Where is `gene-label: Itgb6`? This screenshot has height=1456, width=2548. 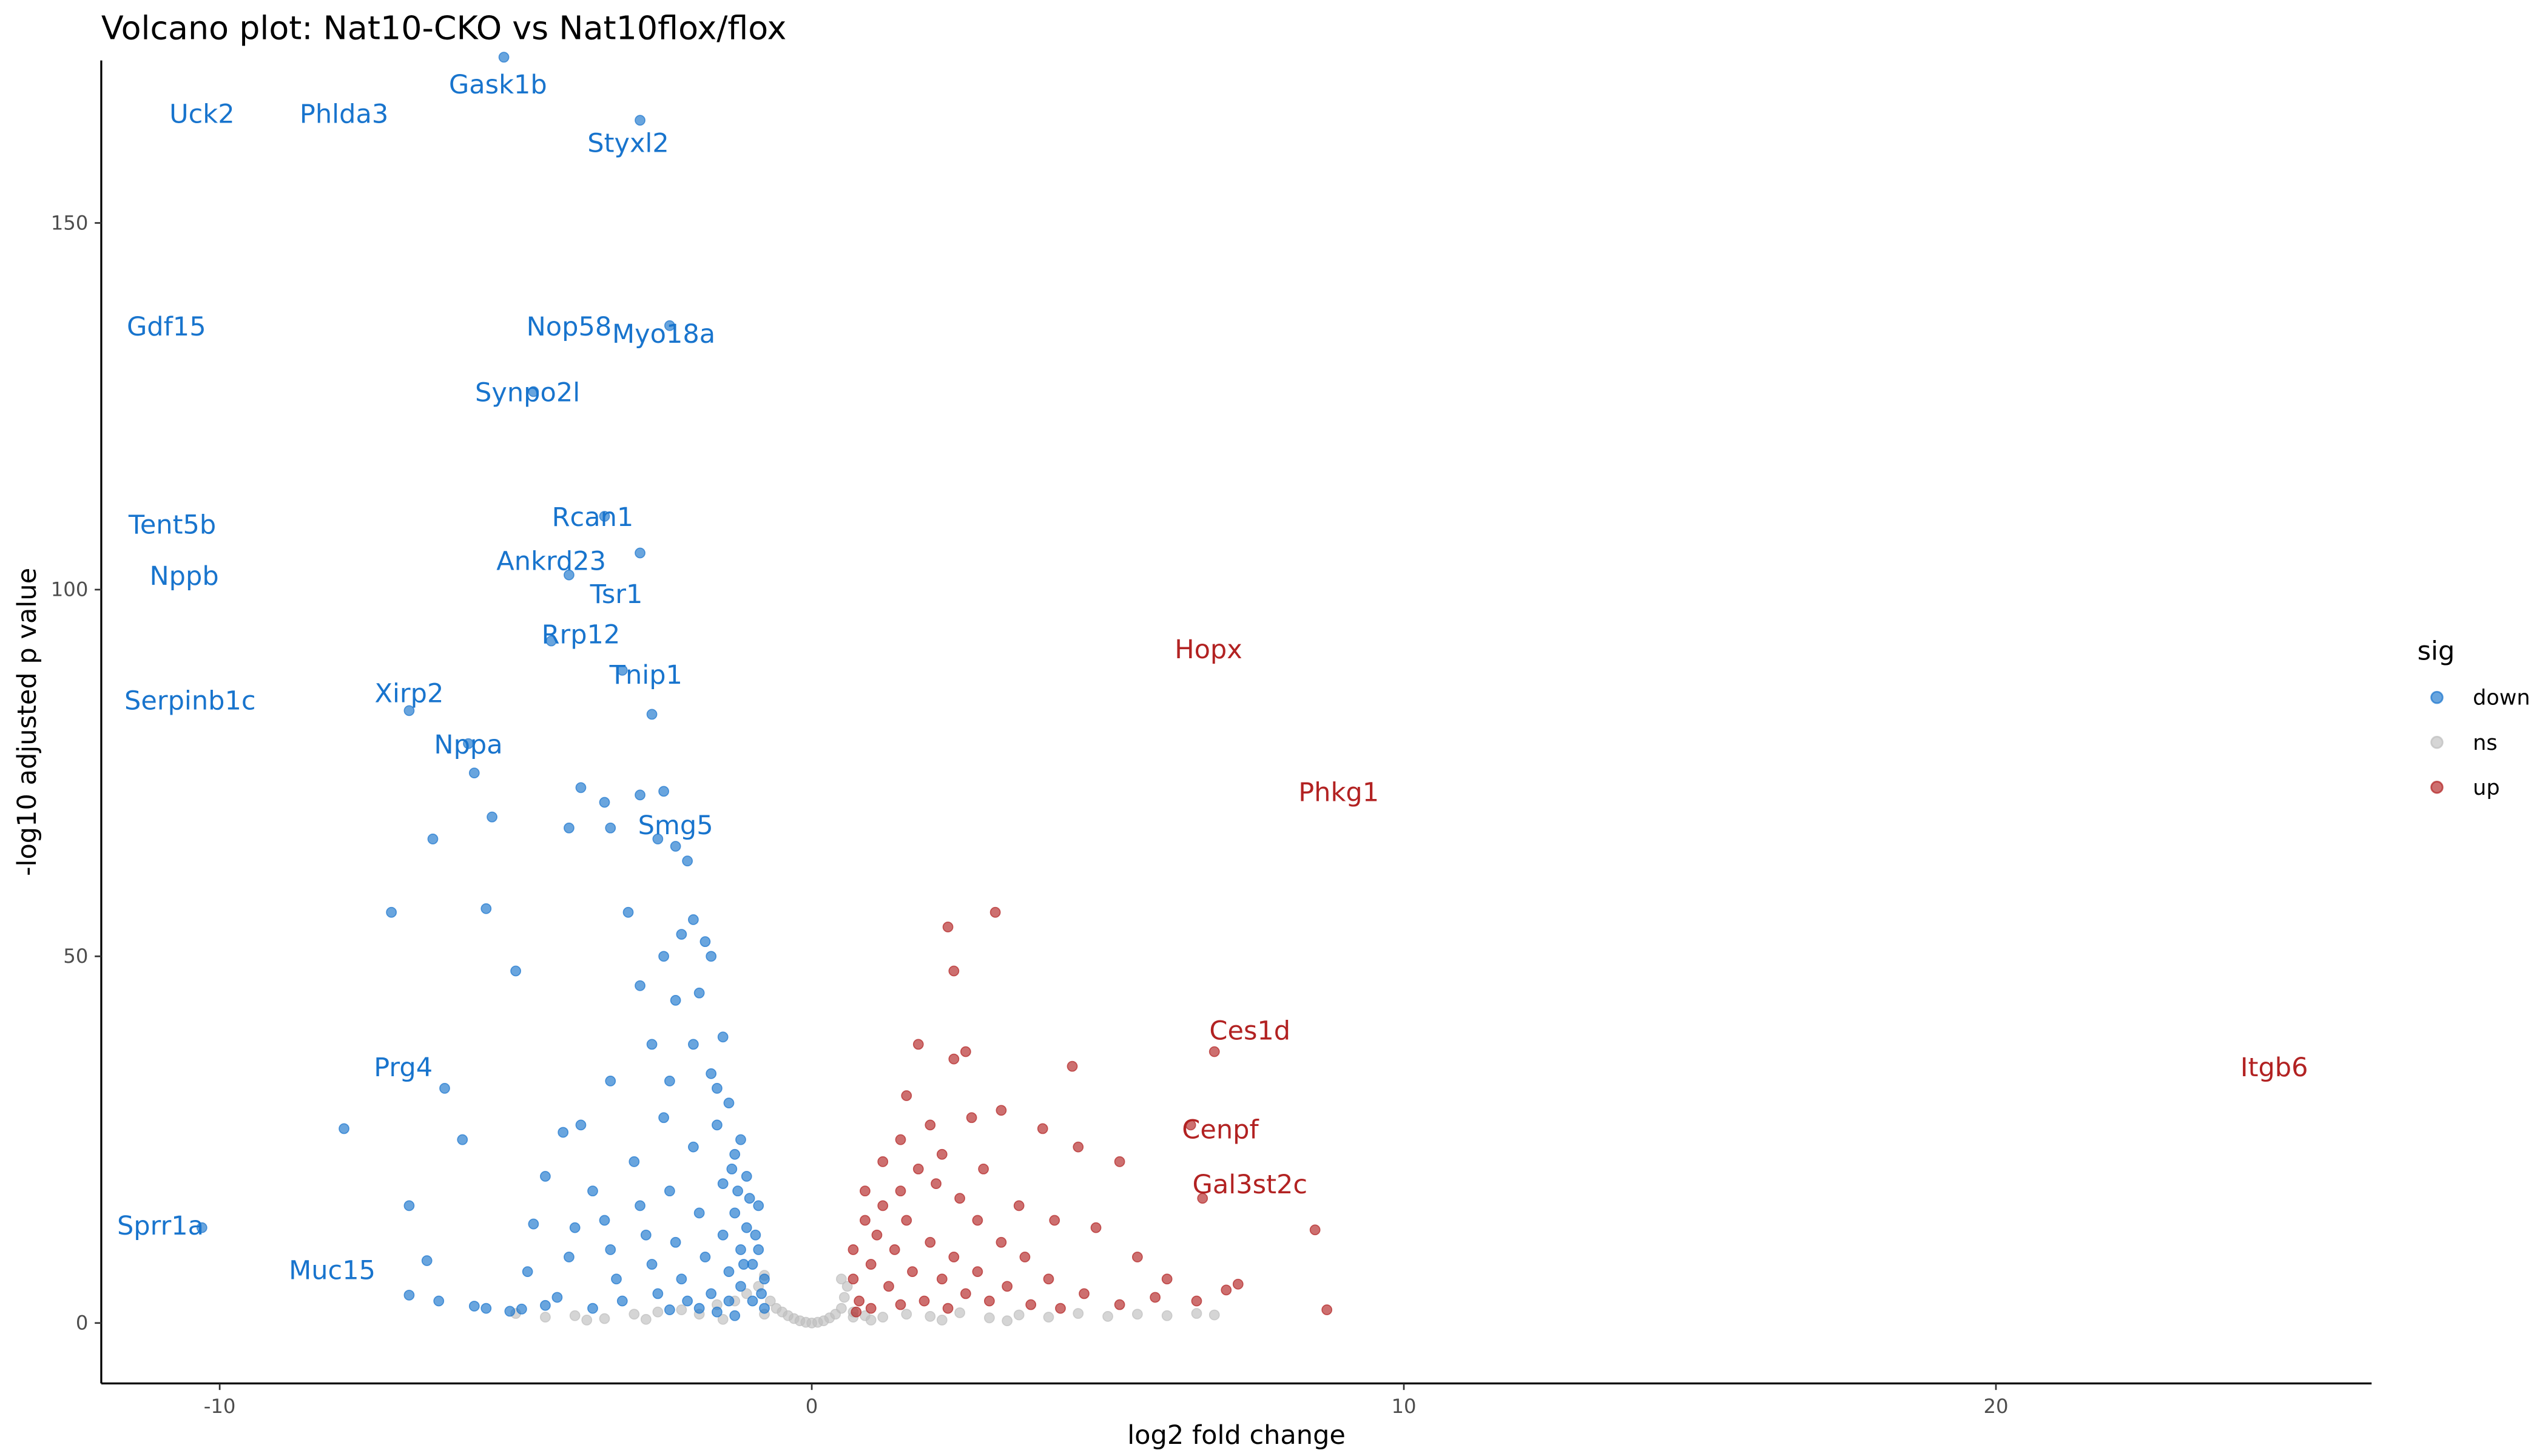 gene-label: Itgb6 is located at coordinates (2274, 1068).